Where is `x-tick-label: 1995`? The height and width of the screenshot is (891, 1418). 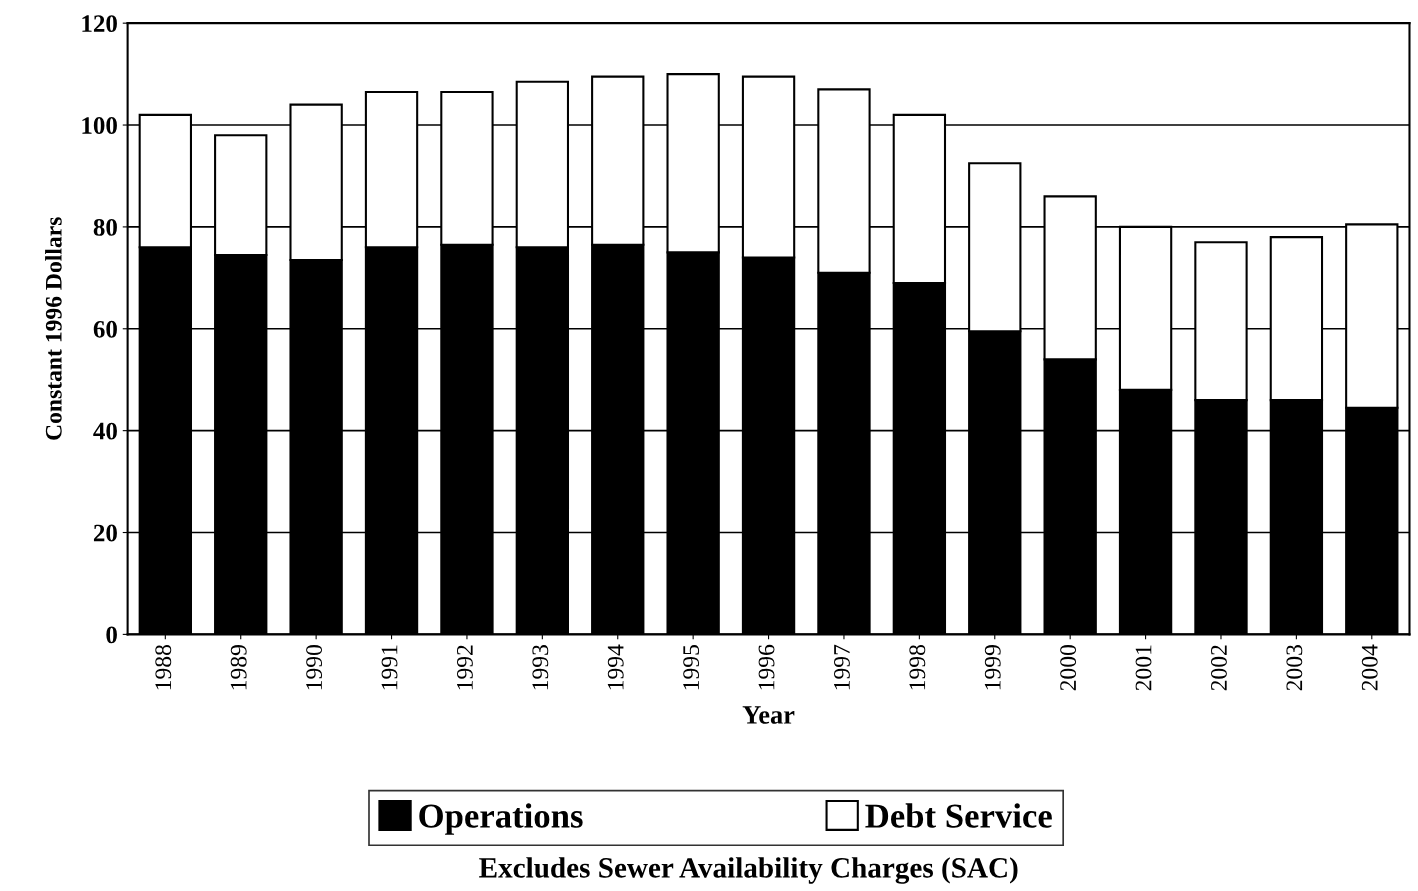
x-tick-label: 1995 is located at coordinates (691, 667).